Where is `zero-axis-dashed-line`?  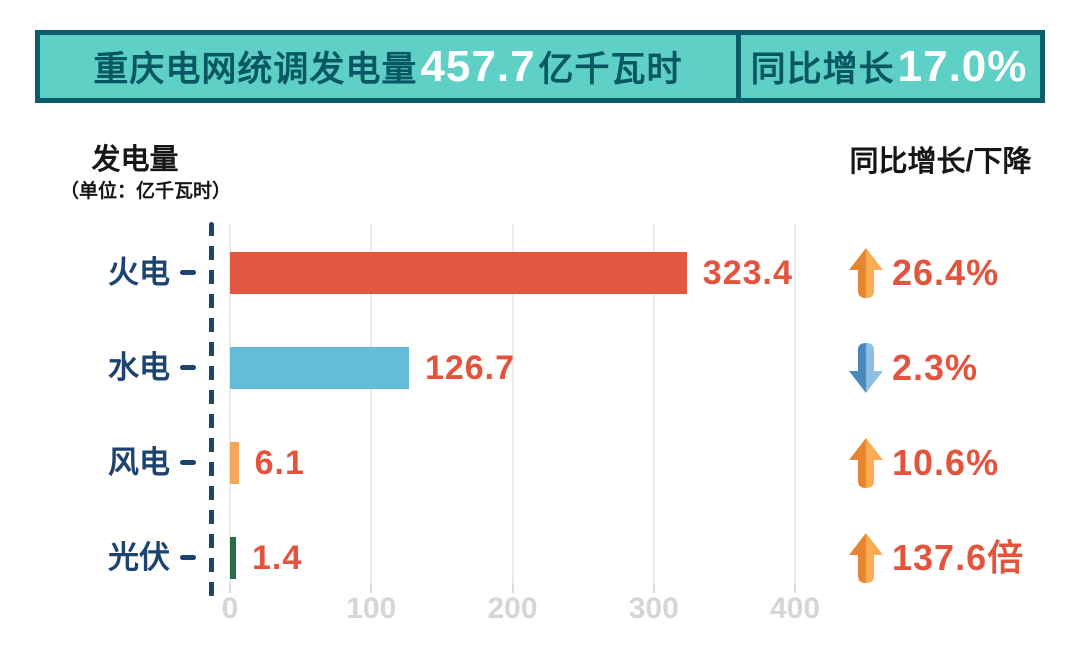
zero-axis-dashed-line is located at coordinates (211, 409).